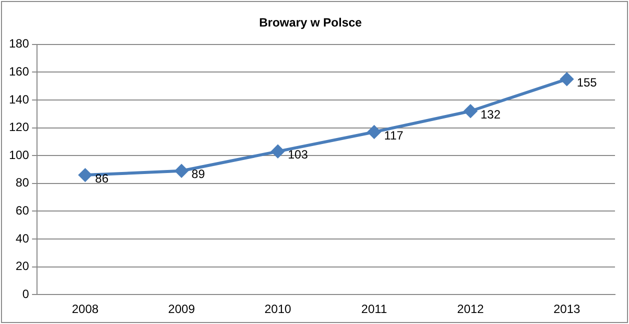 This screenshot has width=629, height=324. I want to click on data-label: 155, so click(587, 82).